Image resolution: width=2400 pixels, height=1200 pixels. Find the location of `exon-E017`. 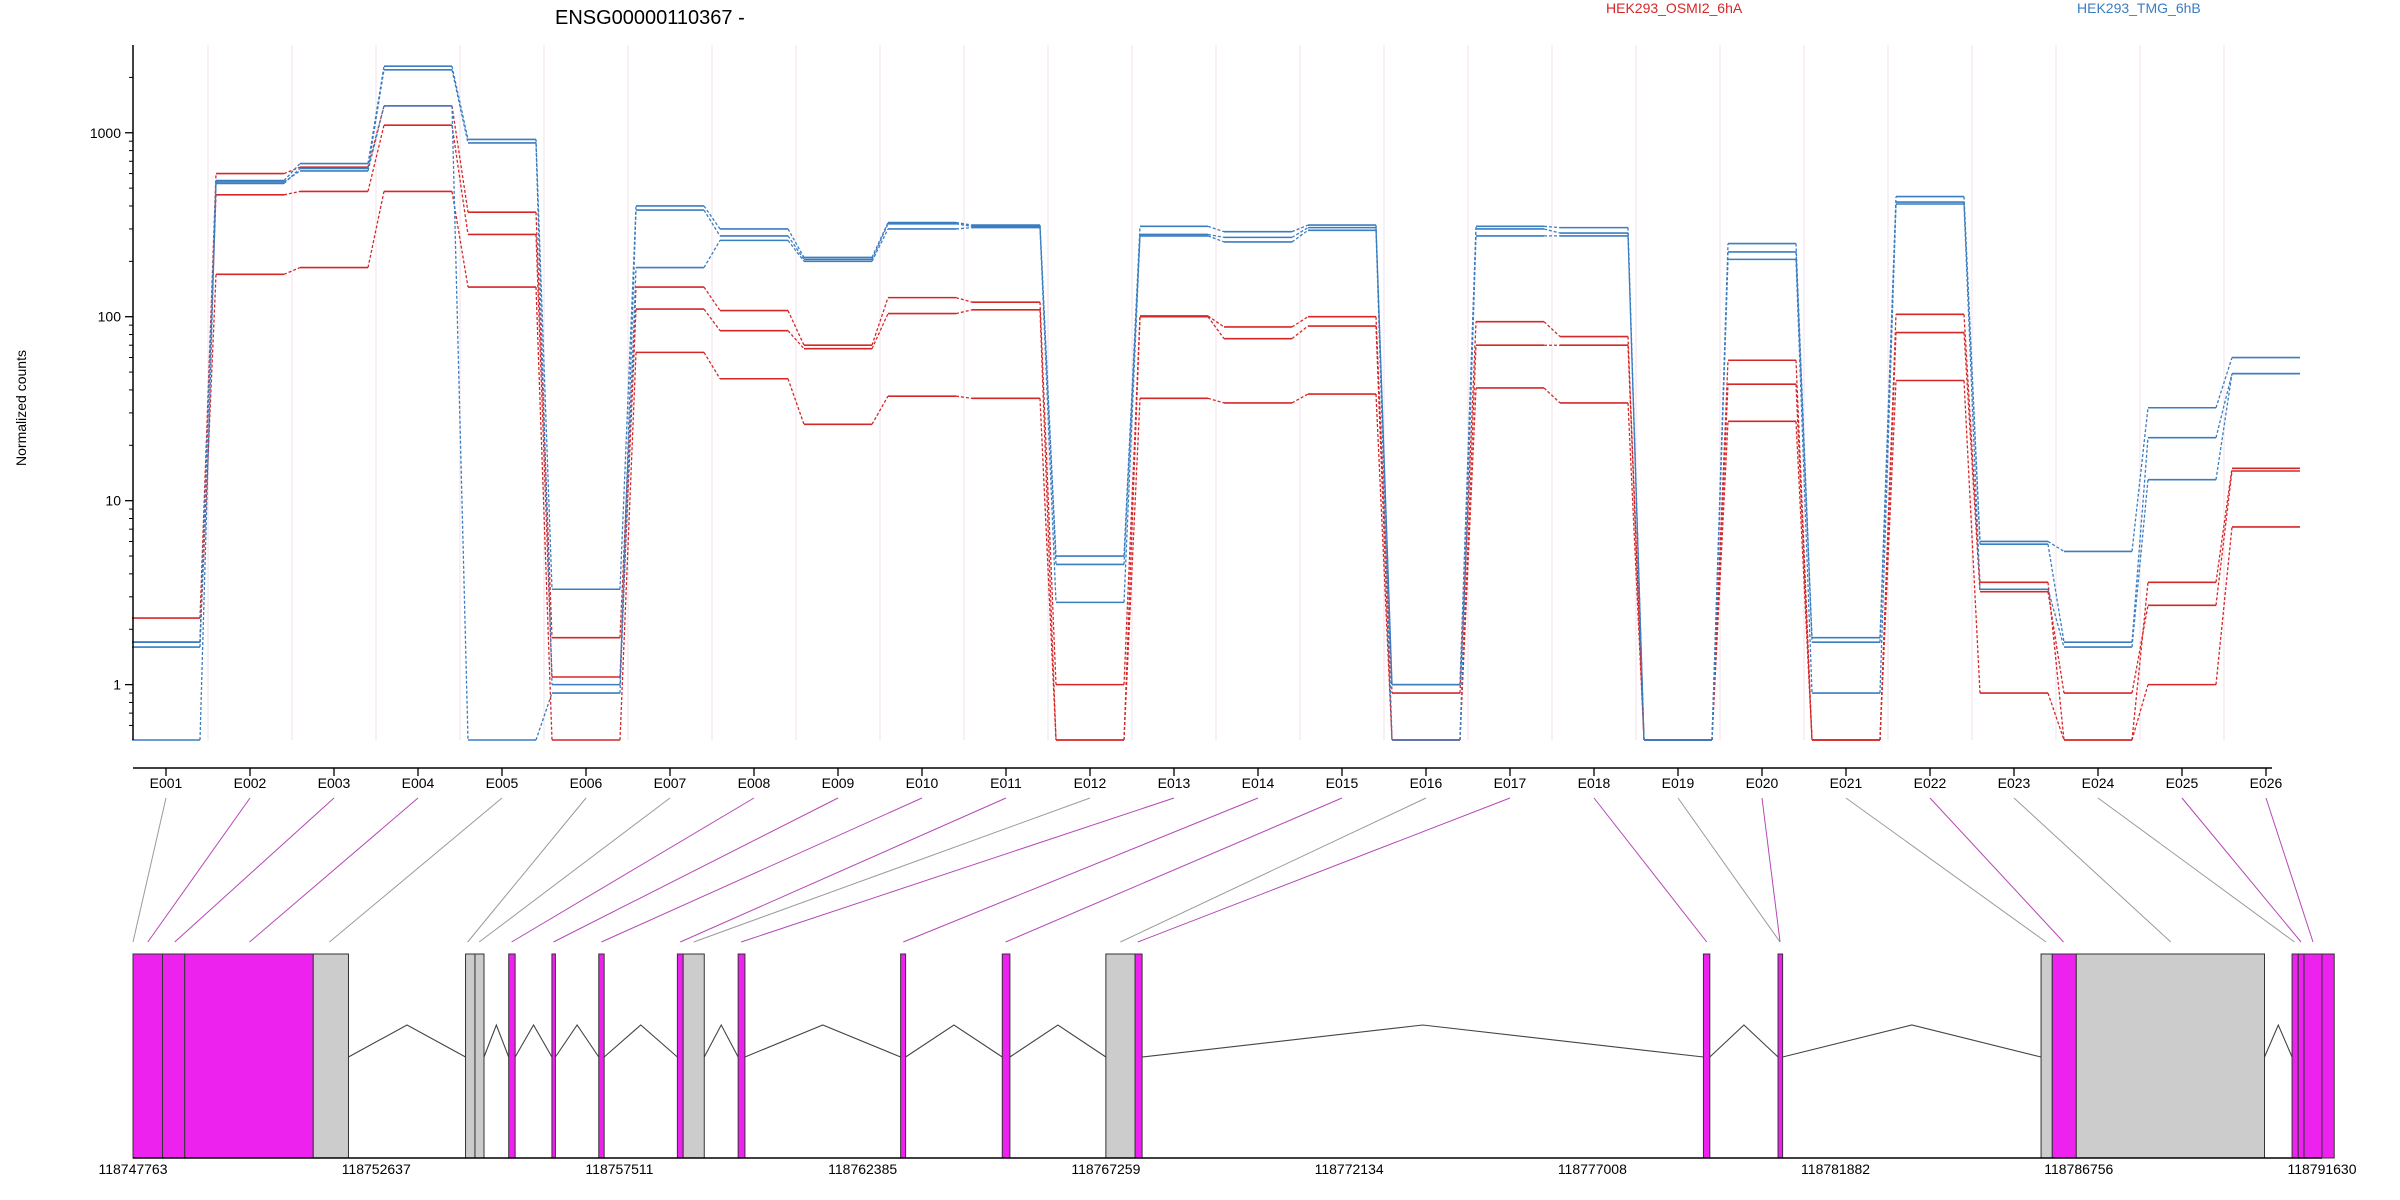

exon-E017 is located at coordinates (1706, 1056).